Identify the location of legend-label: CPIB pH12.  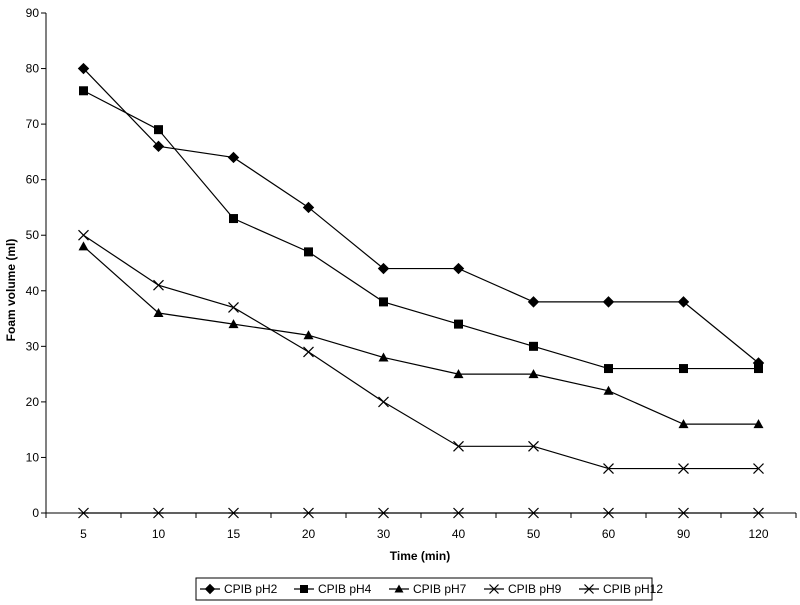
(633, 589).